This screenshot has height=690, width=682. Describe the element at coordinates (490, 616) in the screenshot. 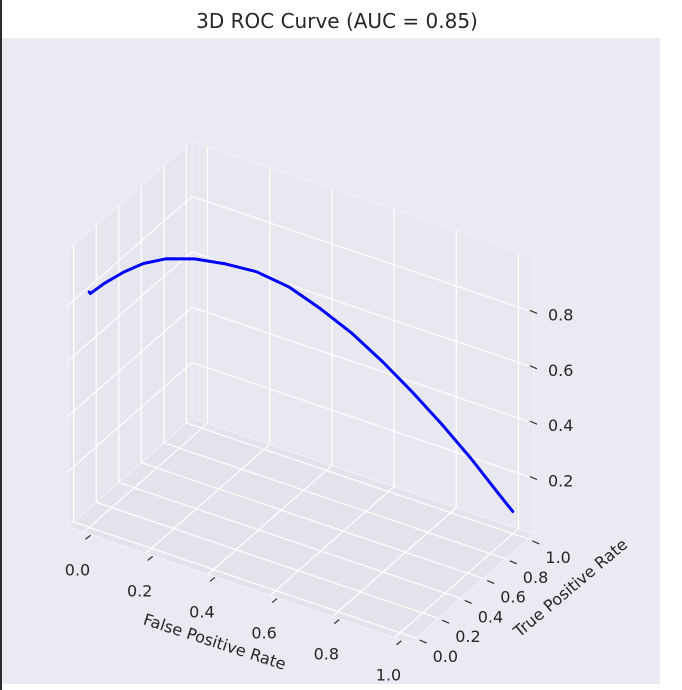

I see `y-tick-label: 0.4` at that location.